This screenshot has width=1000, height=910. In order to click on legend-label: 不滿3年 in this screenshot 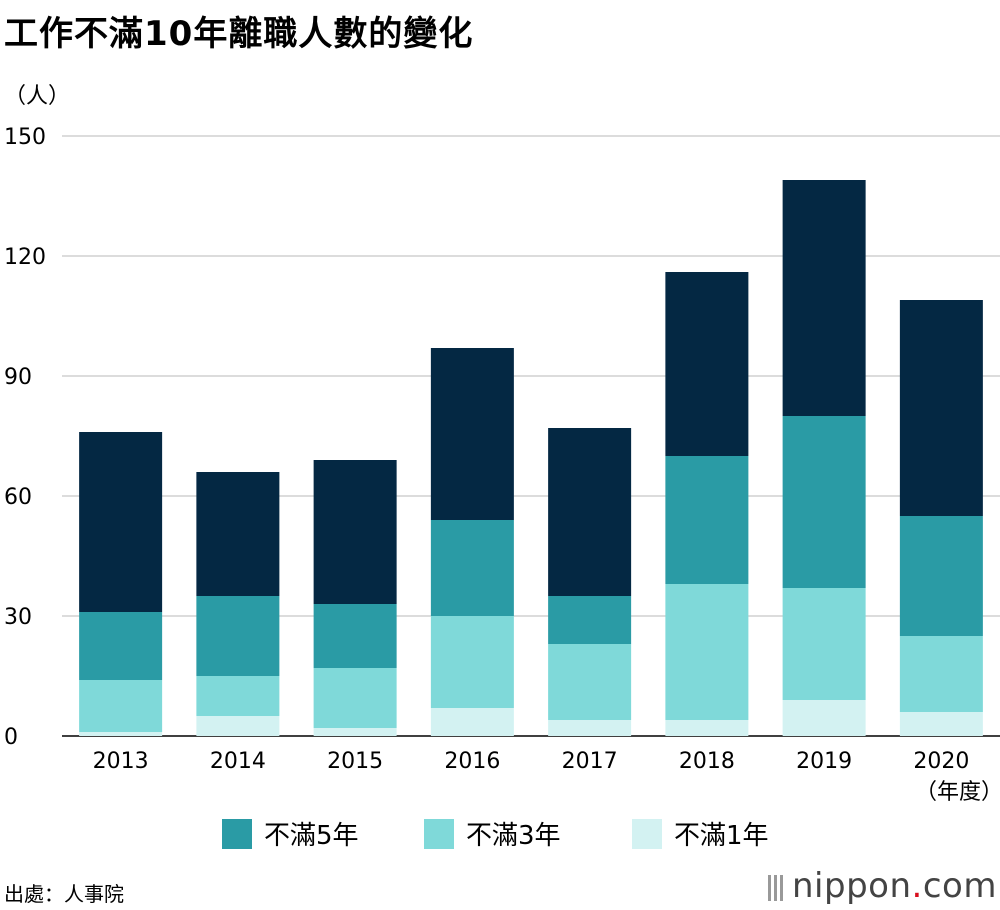, I will do `click(513, 836)`.